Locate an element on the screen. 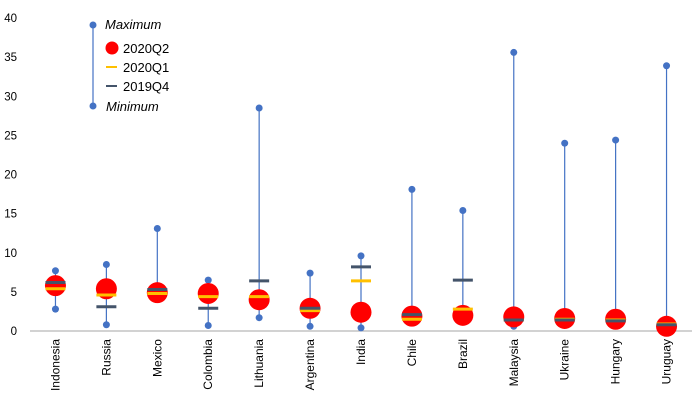  x-tick-label: Uruguay is located at coordinates (667, 361).